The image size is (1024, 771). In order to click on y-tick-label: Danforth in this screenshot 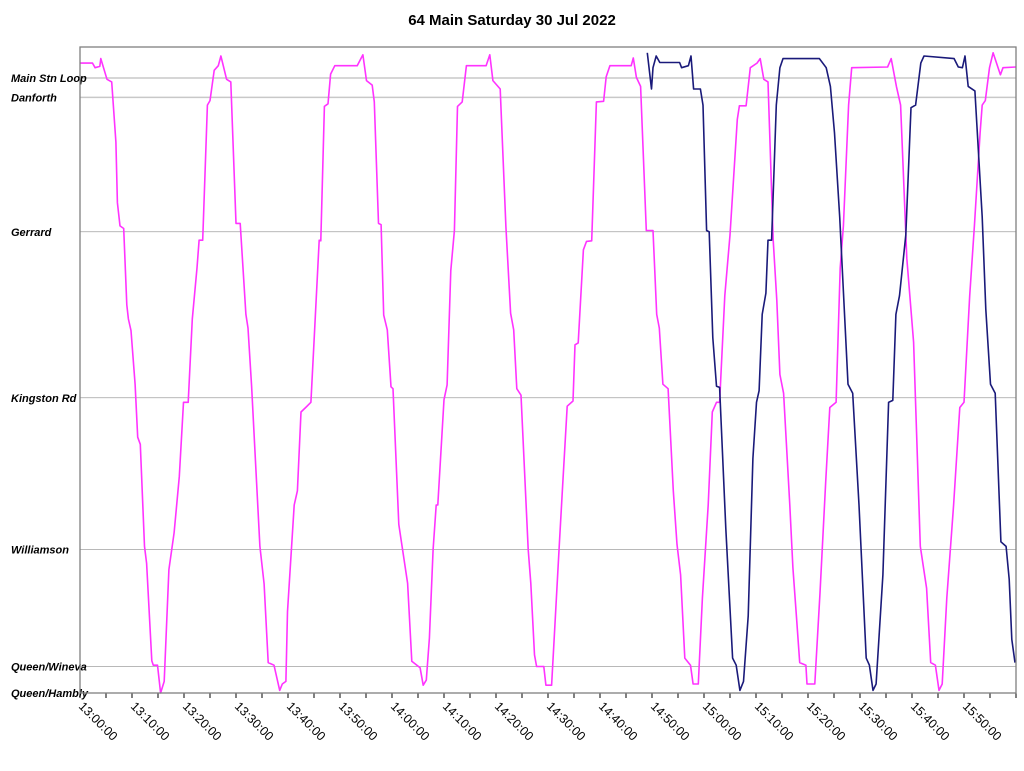, I will do `click(34, 98)`.